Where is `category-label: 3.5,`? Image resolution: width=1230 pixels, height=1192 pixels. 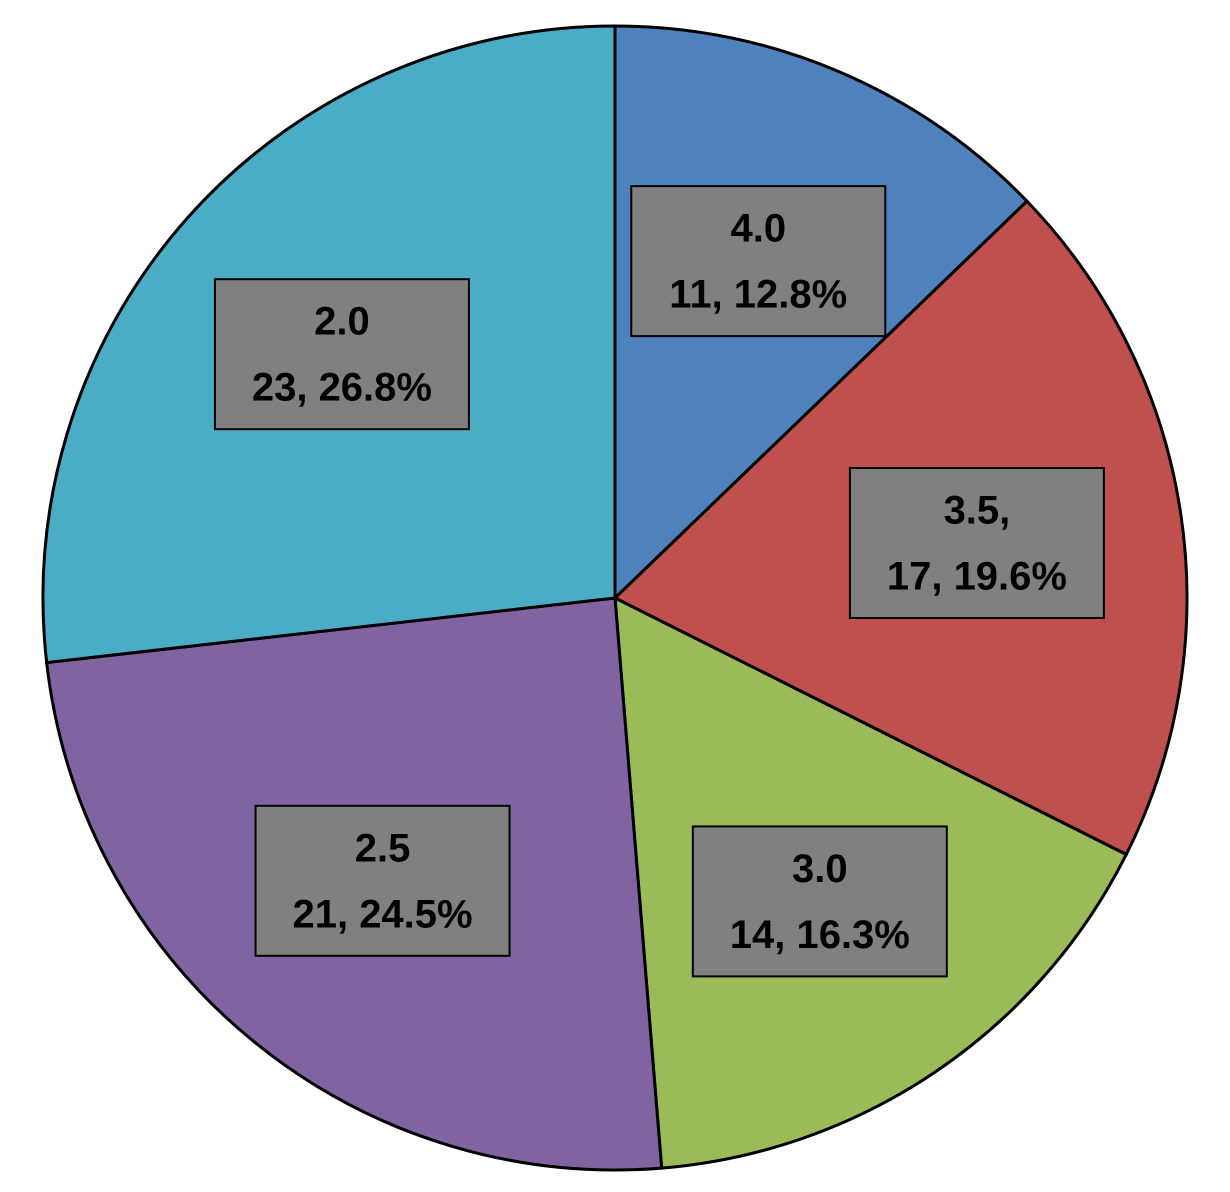 category-label: 3.5, is located at coordinates (977, 511).